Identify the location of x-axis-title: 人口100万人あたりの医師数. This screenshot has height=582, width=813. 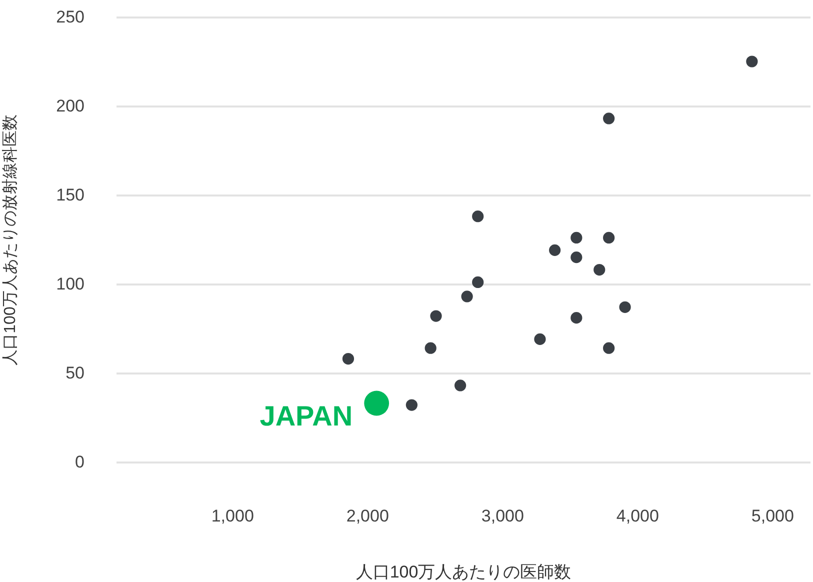
(464, 572).